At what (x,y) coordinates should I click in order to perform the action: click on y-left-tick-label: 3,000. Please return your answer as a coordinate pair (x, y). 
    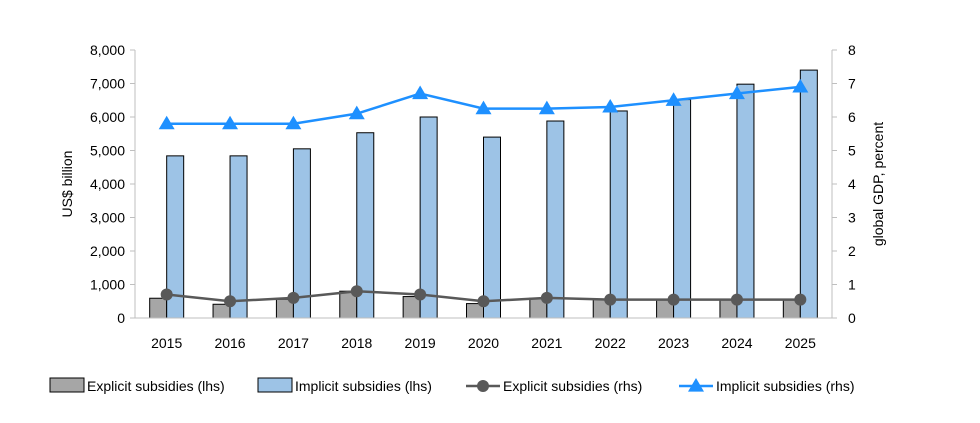
    Looking at the image, I should click on (107, 218).